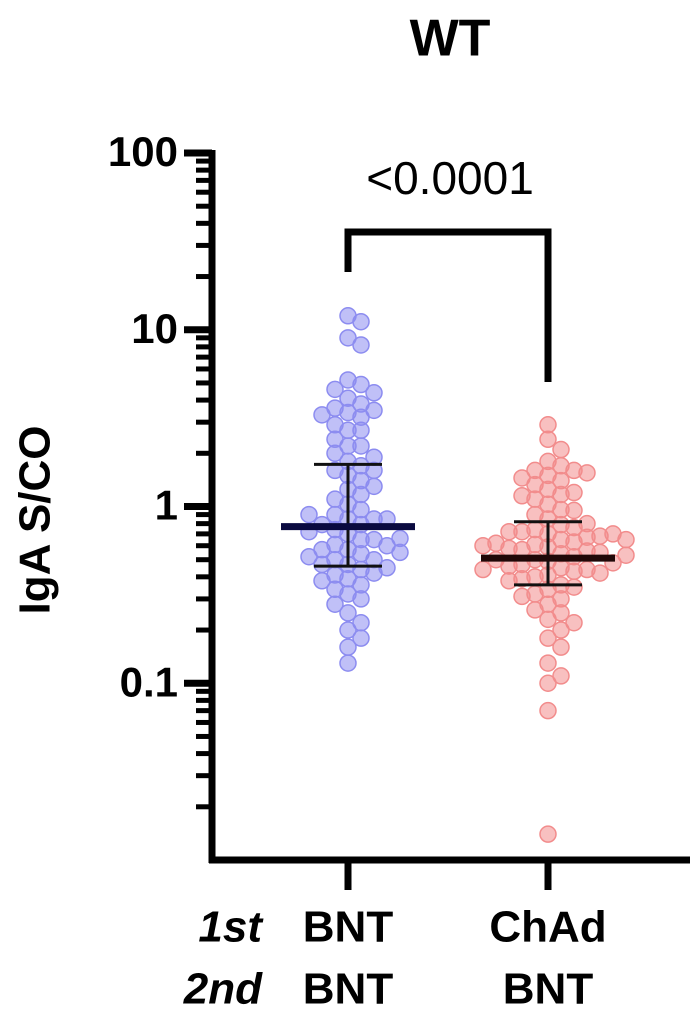 The height and width of the screenshot is (1031, 690). What do you see at coordinates (166, 505) in the screenshot?
I see `y-tick-label: 1` at bounding box center [166, 505].